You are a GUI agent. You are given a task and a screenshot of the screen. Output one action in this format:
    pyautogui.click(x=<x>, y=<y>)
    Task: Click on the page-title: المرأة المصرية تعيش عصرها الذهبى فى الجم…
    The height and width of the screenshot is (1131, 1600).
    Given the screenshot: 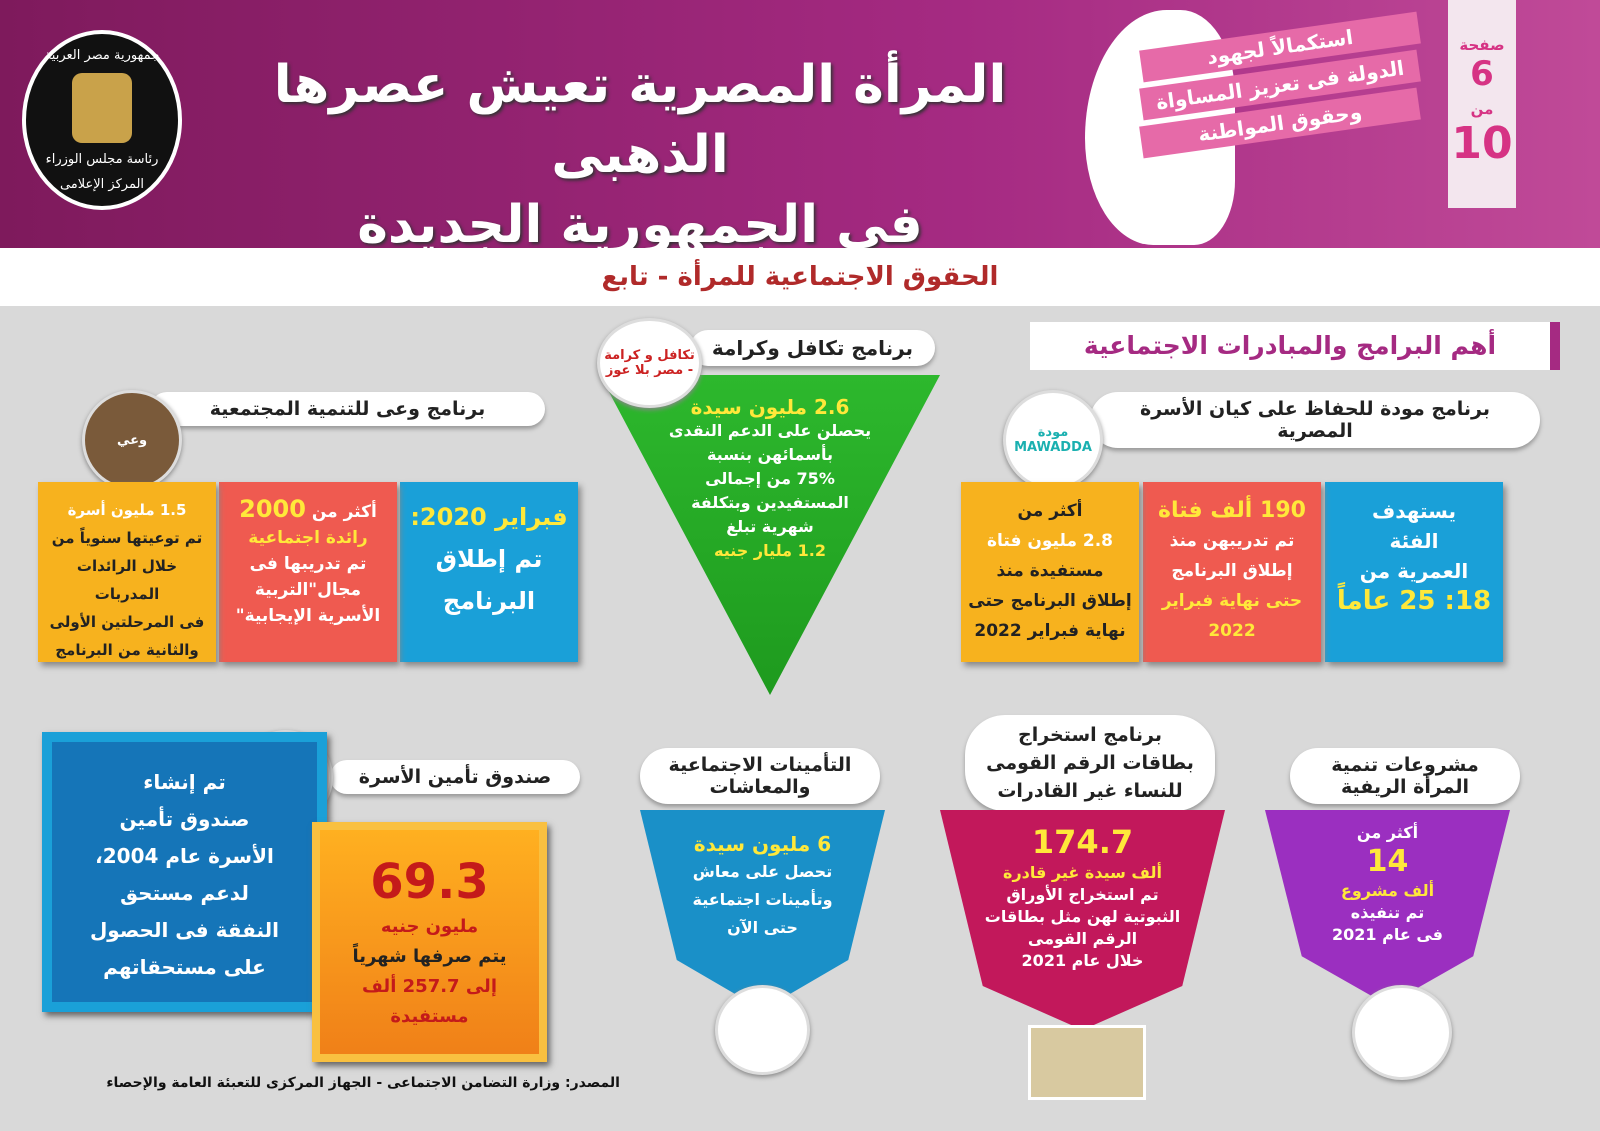 What is the action you would take?
    pyautogui.click(x=640, y=155)
    